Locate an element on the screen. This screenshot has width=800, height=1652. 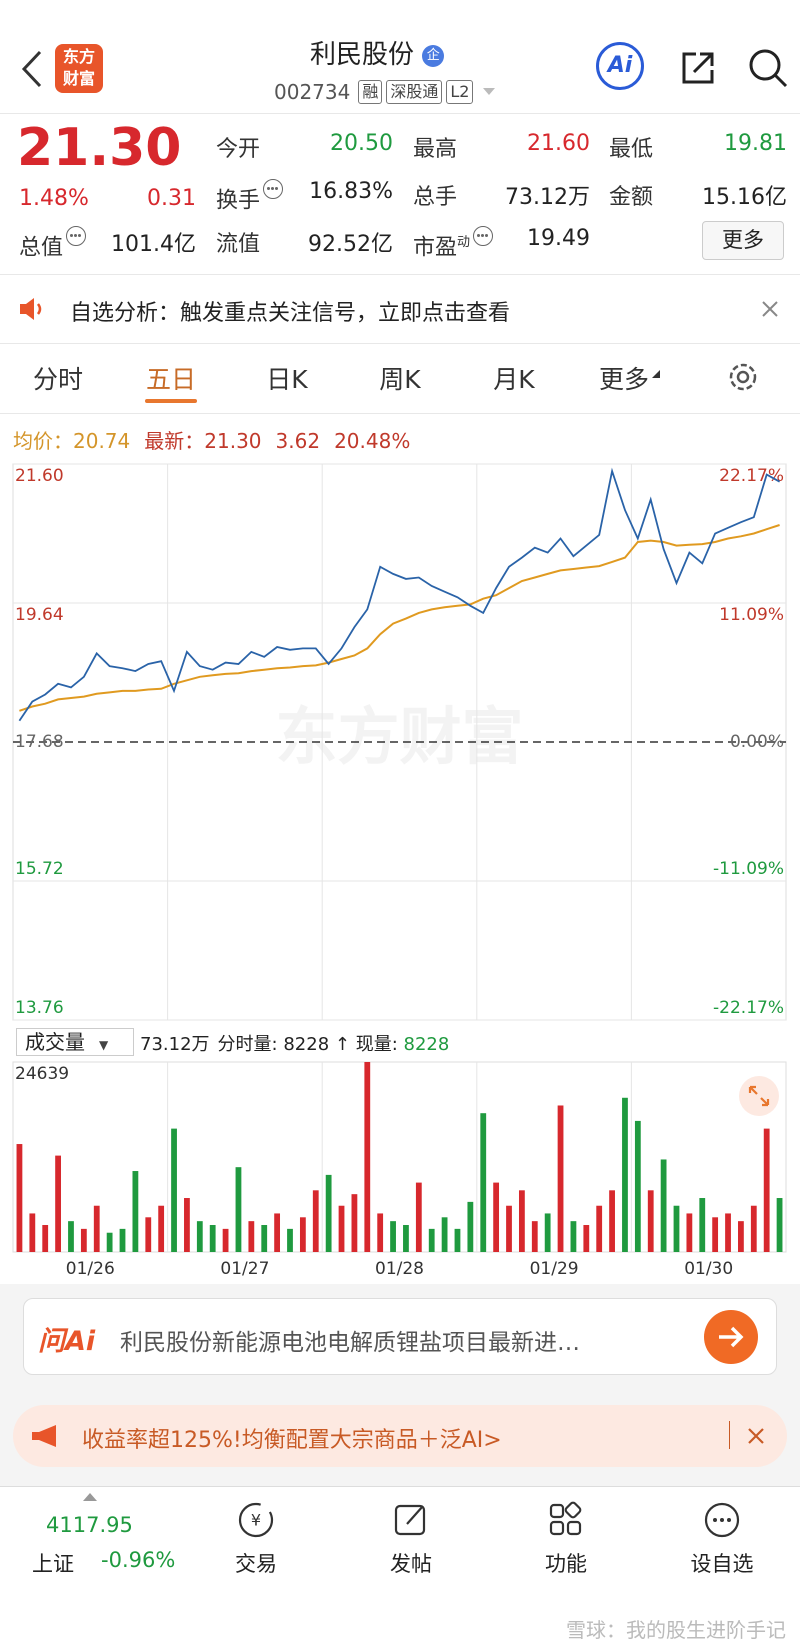
nav-label: 功能 is located at coordinates (566, 1564).